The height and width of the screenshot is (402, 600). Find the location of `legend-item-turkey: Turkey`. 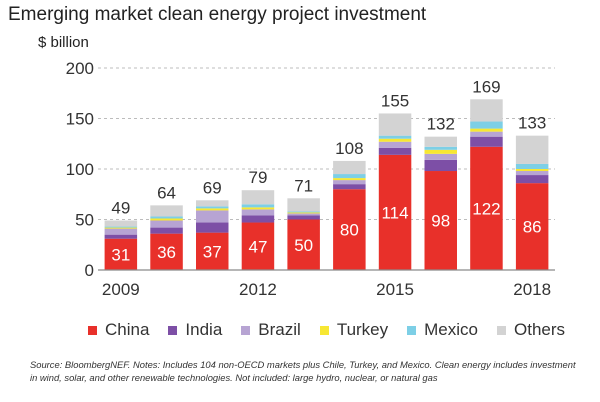

legend-item-turkey: Turkey is located at coordinates (354, 330).